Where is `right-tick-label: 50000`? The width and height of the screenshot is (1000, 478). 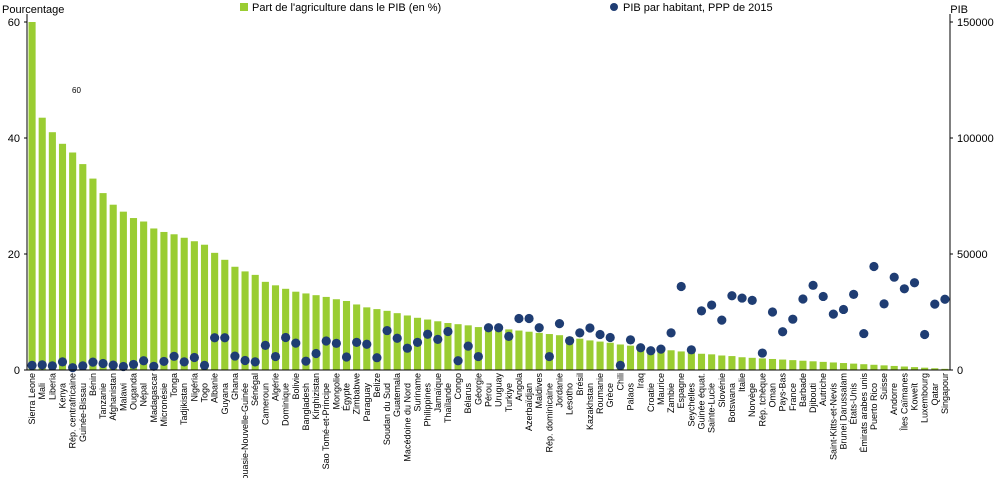
right-tick-label: 50000 is located at coordinates (972, 255).